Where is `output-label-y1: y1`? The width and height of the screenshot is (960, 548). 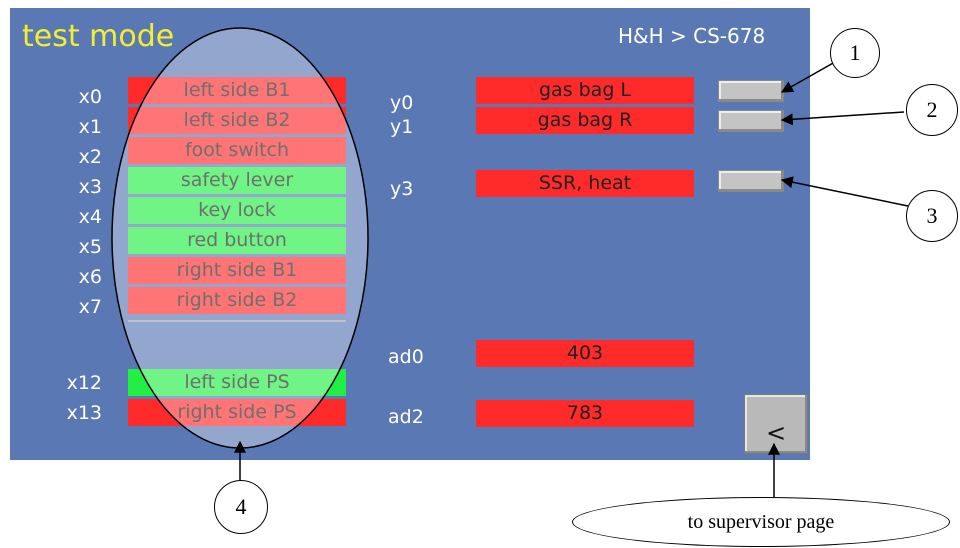 output-label-y1: y1 is located at coordinates (402, 127).